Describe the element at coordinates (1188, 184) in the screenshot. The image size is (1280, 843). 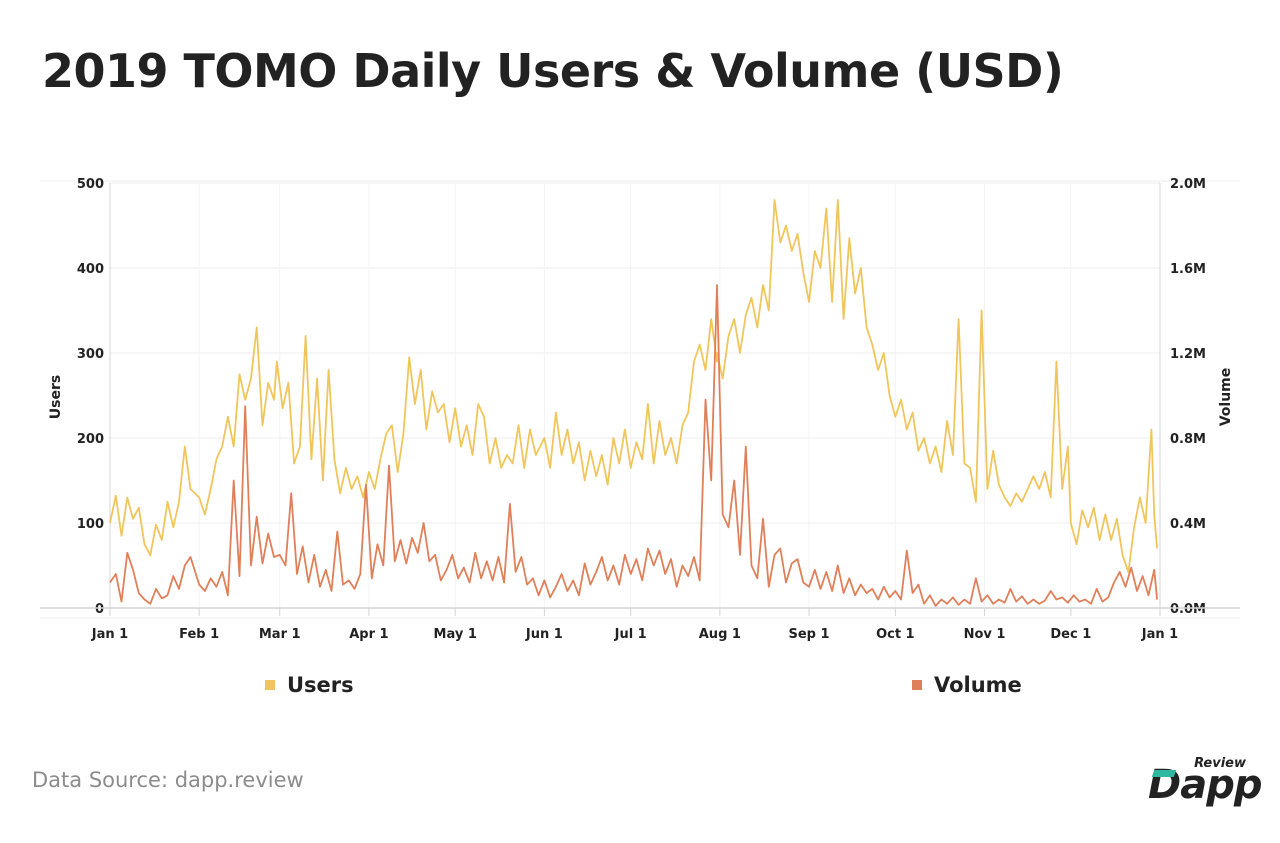
I see `y-right-tick-label: 2.0M` at that location.